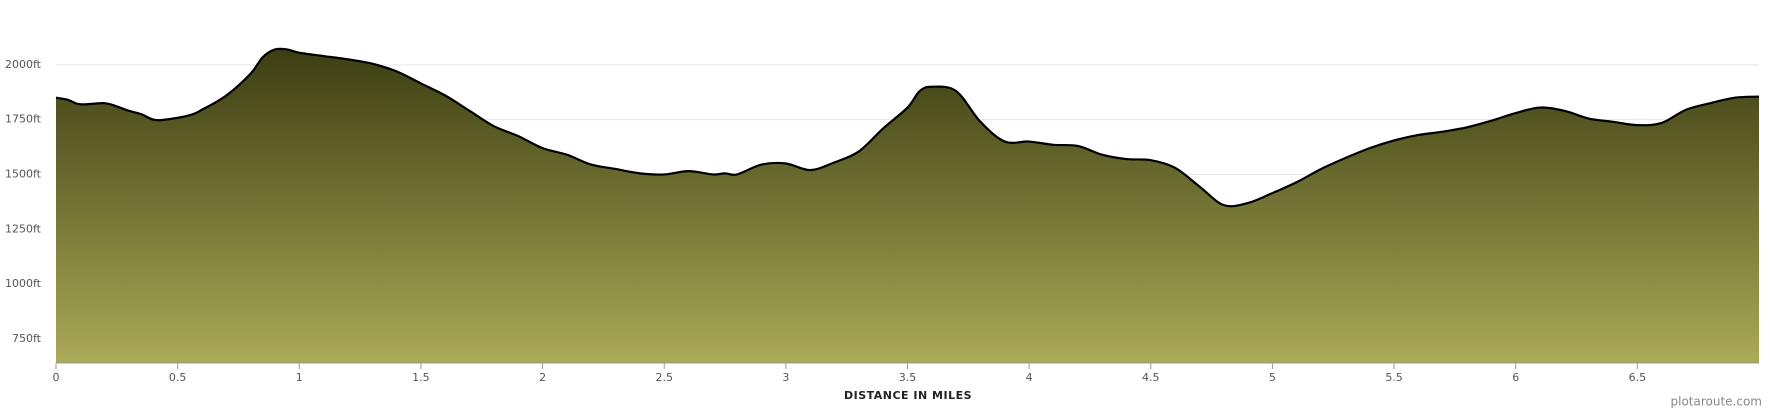 This screenshot has height=410, width=1770. What do you see at coordinates (27, 338) in the screenshot?
I see `y-tick-label: 750ft` at bounding box center [27, 338].